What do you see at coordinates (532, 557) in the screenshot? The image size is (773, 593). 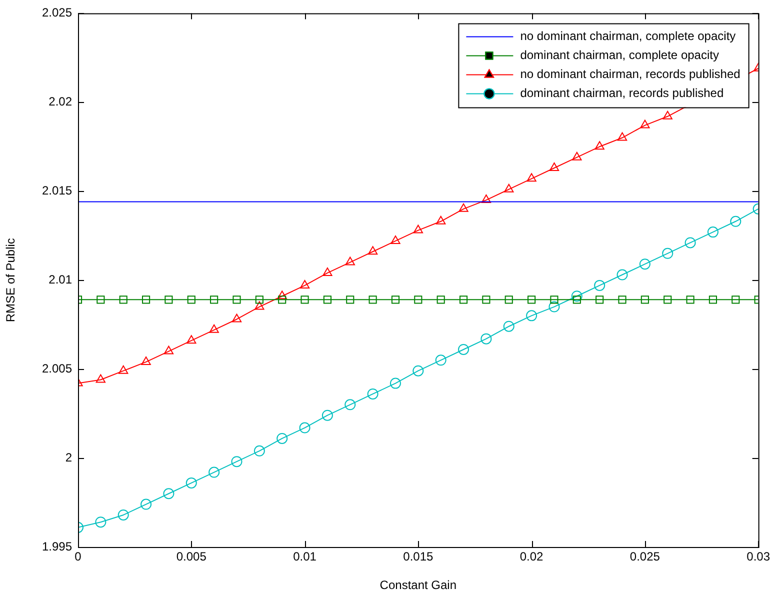 I see `x-tick-label: 0.02` at bounding box center [532, 557].